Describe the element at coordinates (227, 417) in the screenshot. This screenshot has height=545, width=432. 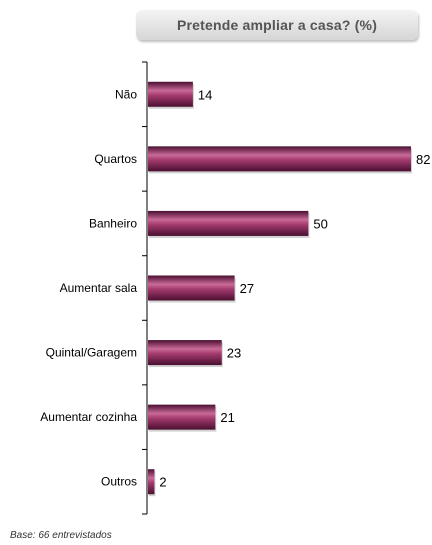
I see `value-label: 21` at that location.